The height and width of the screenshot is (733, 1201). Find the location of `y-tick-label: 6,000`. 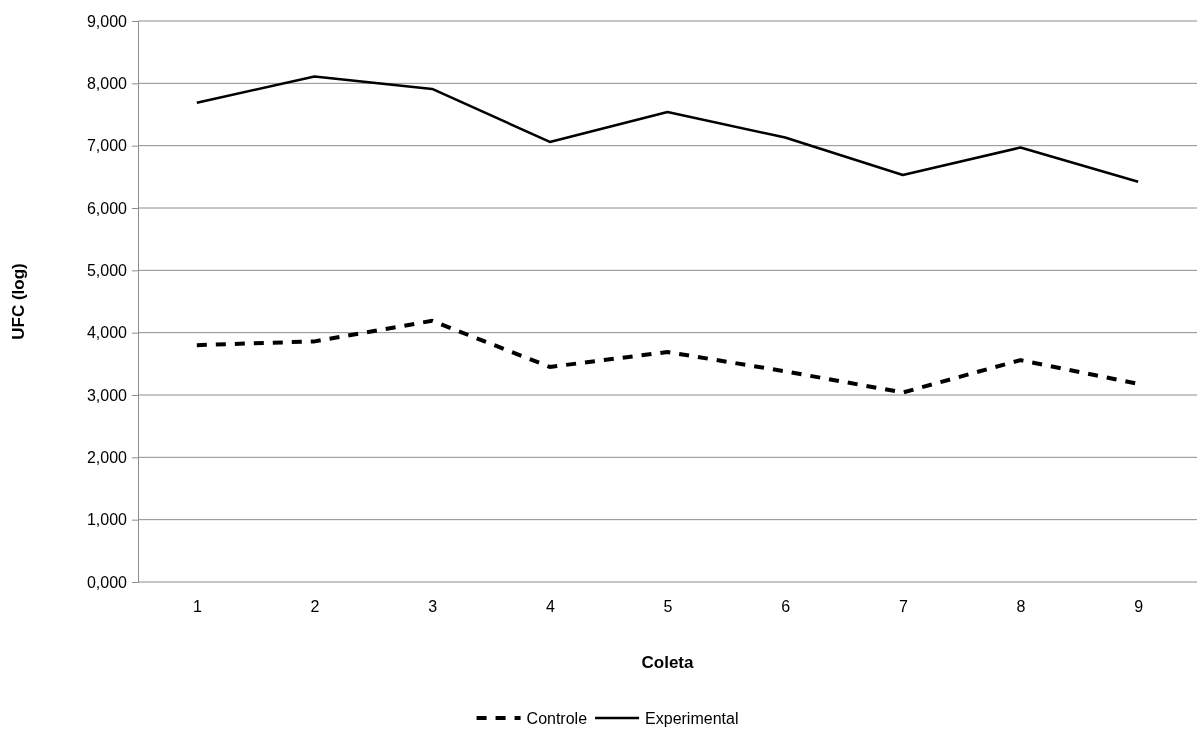

y-tick-label: 6,000 is located at coordinates (107, 208).